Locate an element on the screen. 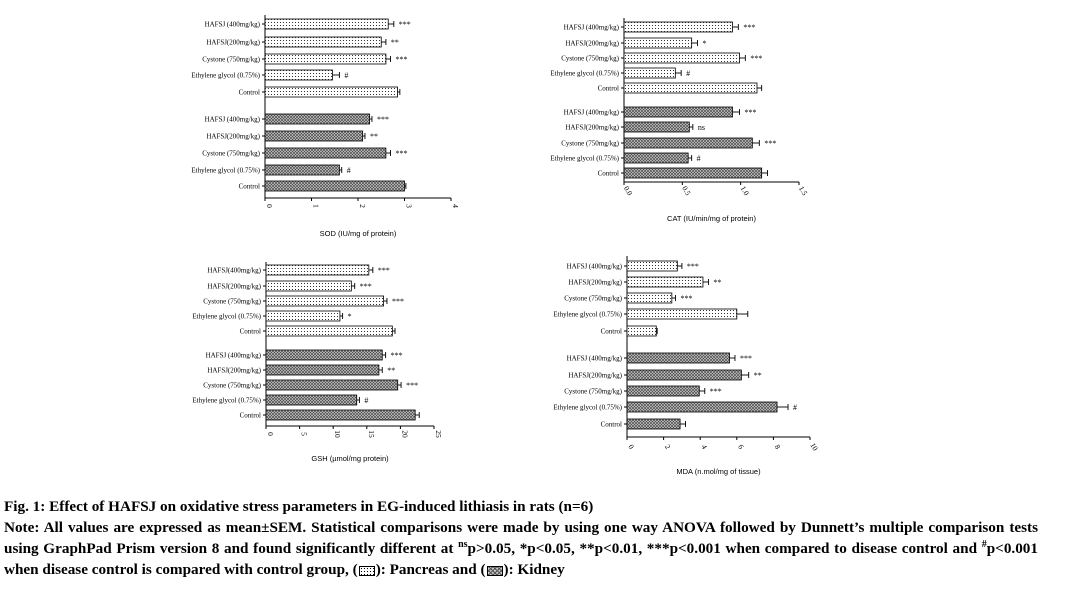 Image resolution: width=1066 pixels, height=609 pixels. x-tick-label: 1.0 is located at coordinates (745, 190).